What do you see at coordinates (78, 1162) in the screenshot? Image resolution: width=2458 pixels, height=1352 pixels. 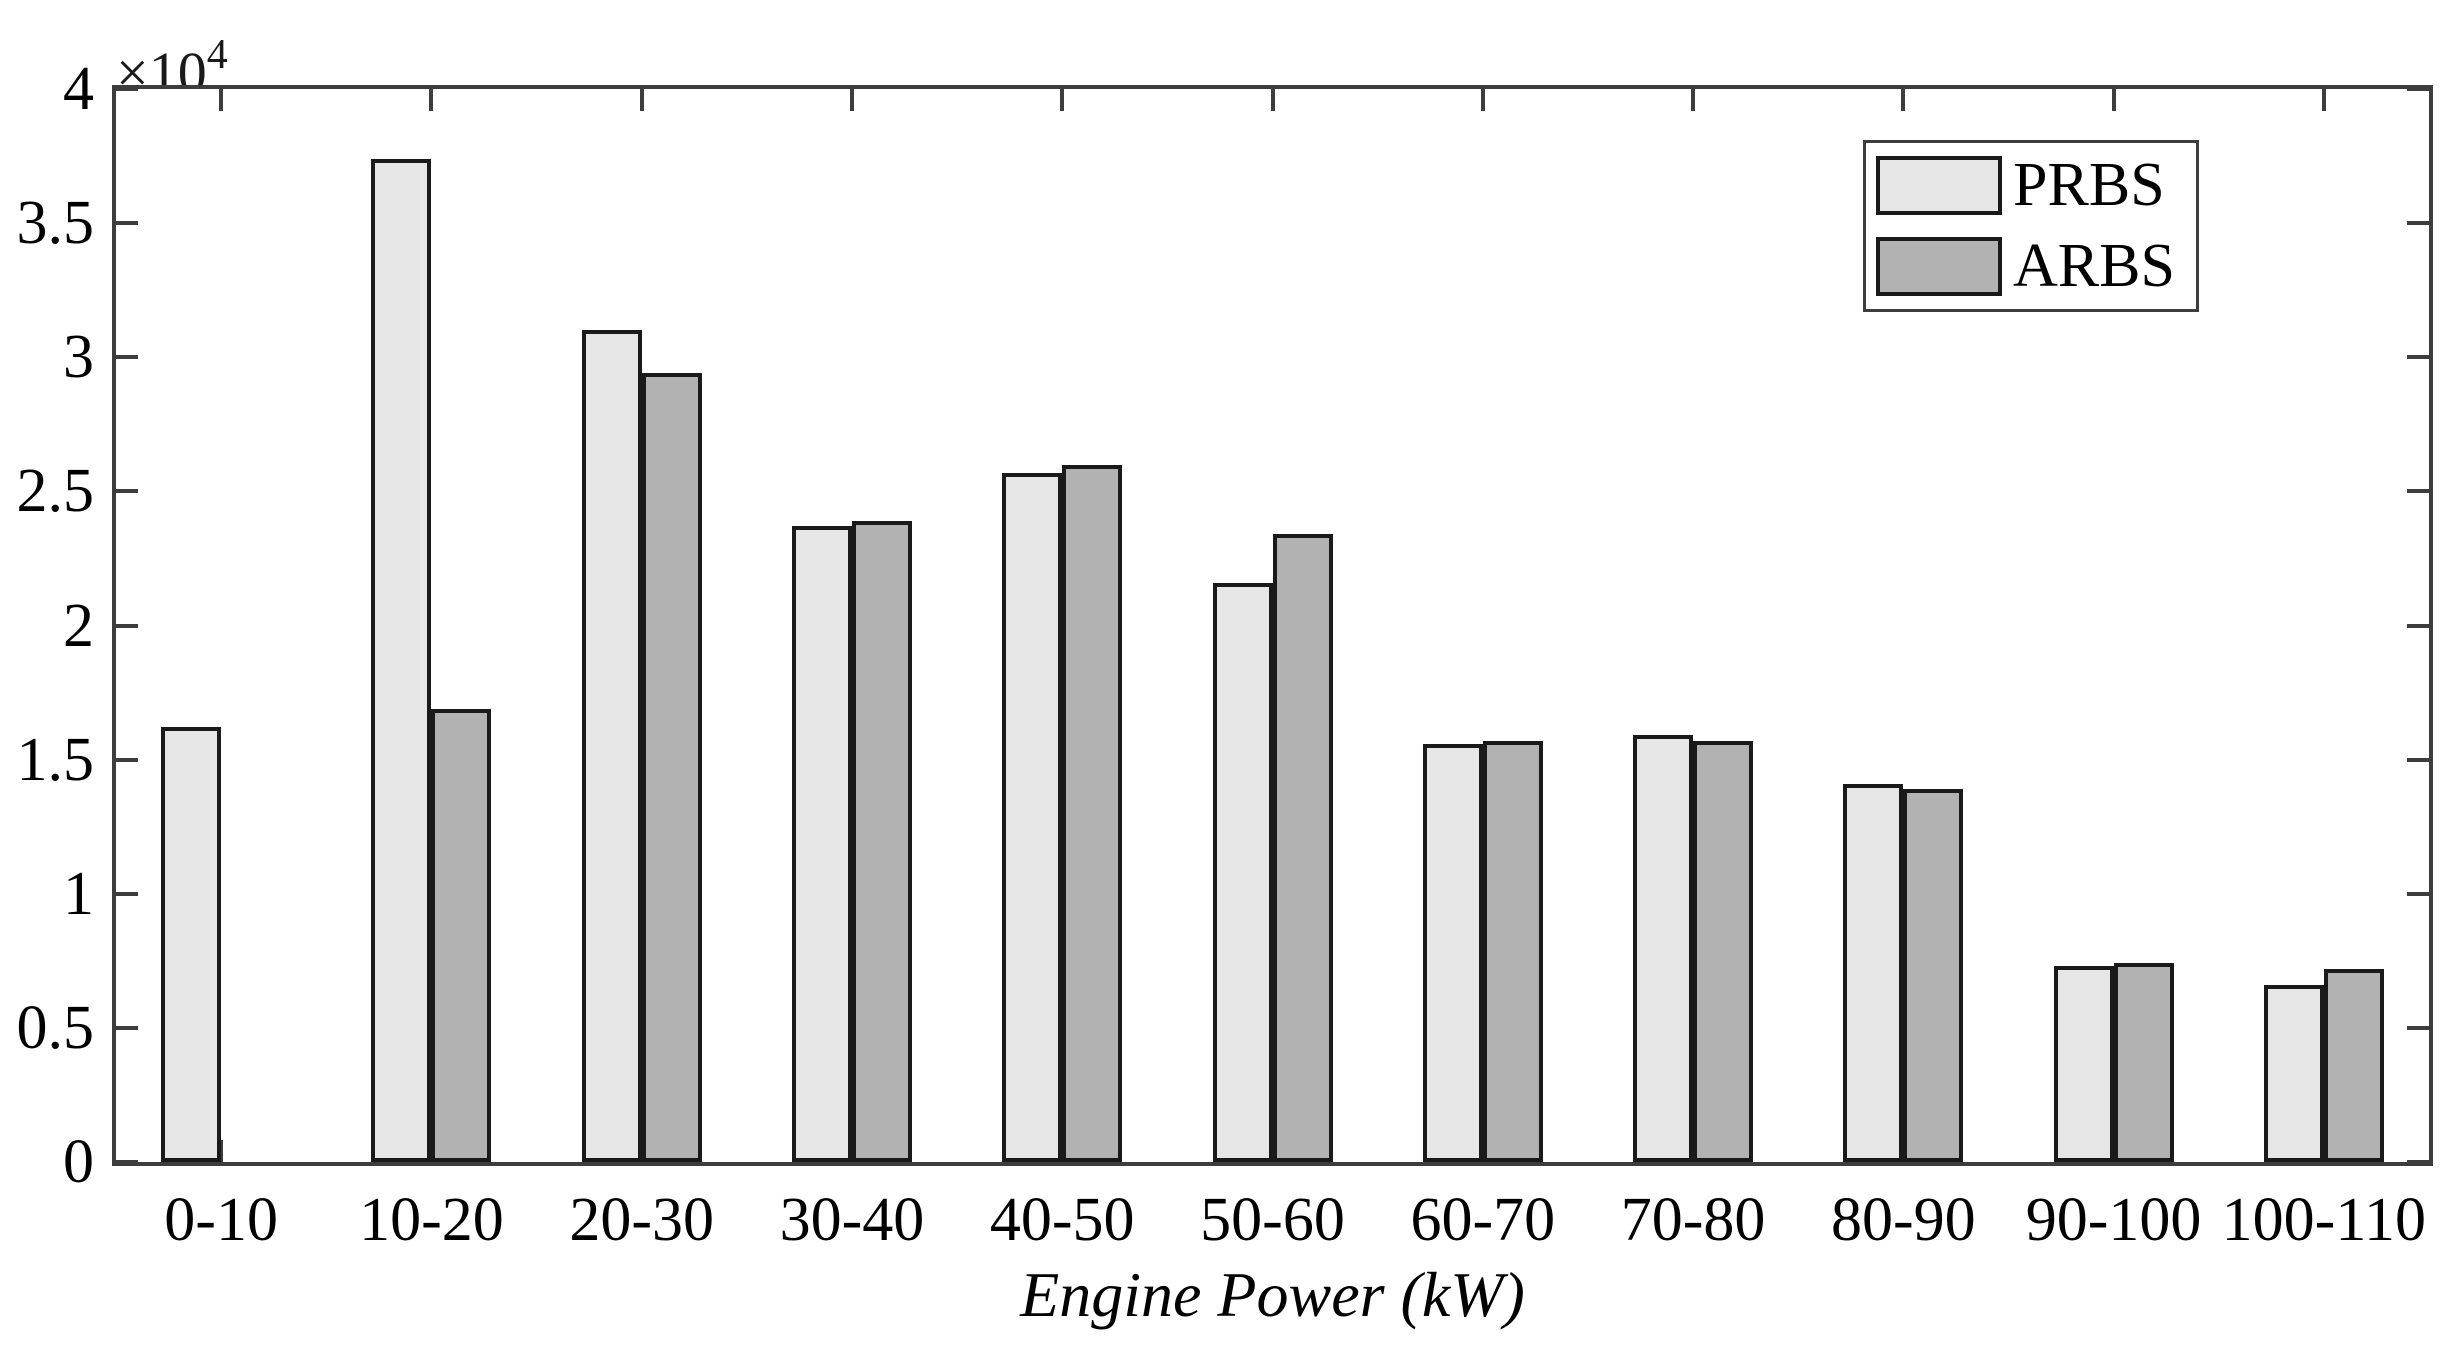 I see `y-tick-label: 0` at bounding box center [78, 1162].